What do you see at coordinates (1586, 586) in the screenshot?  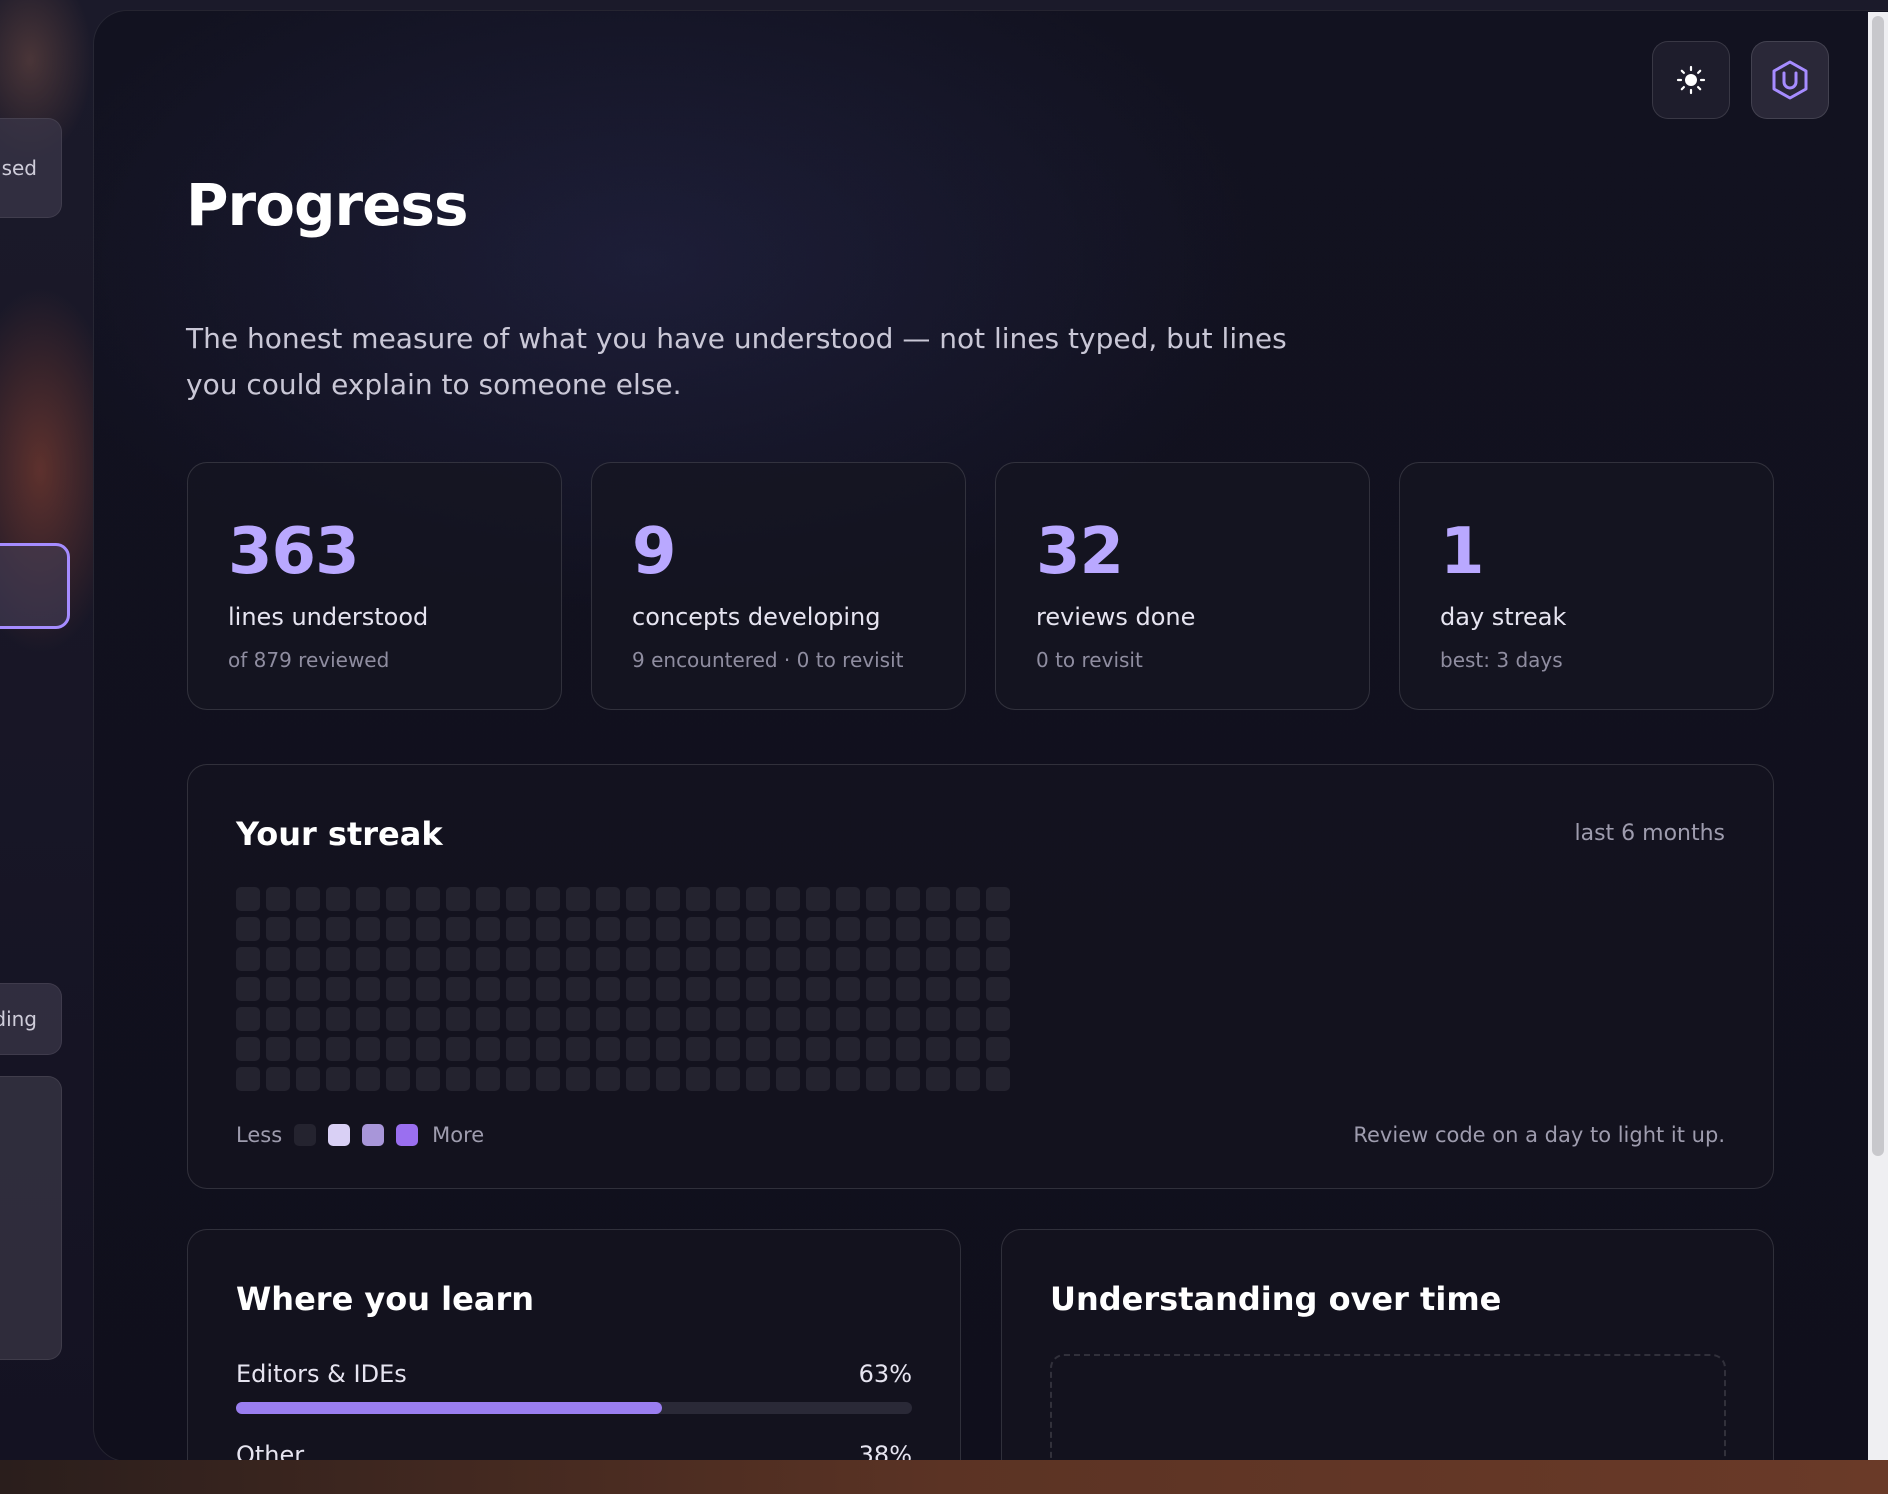 I see `stat-card-day-streak: 1 day streak best: 3 days` at bounding box center [1586, 586].